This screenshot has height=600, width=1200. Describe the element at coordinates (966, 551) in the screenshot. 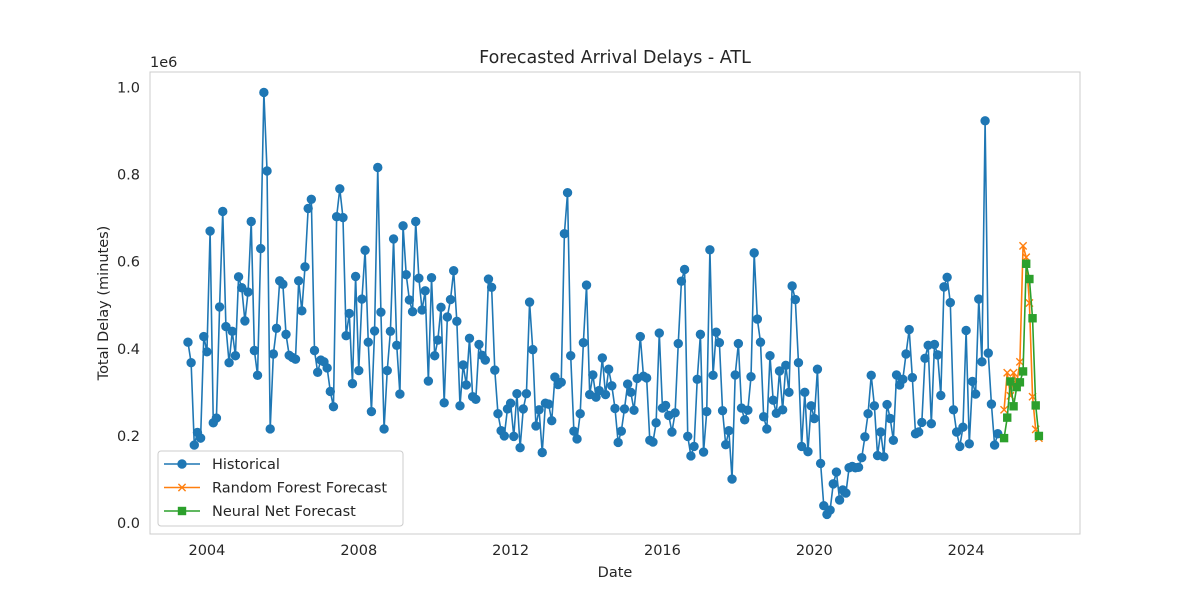

I see `x-tick-label: 2024` at that location.